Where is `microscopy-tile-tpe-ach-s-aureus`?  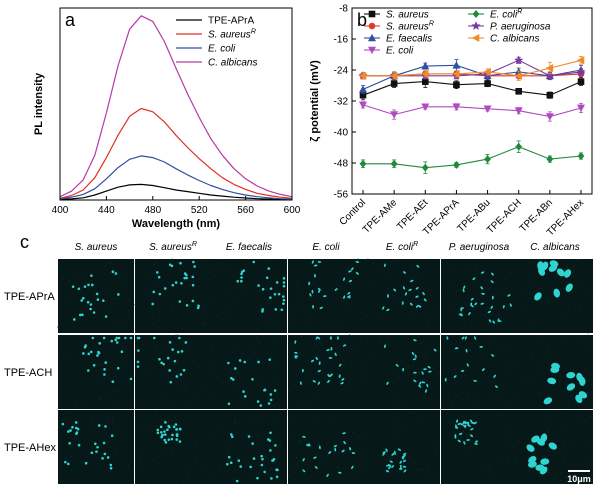 microscopy-tile-tpe-ach-s-aureus is located at coordinates (95, 372).